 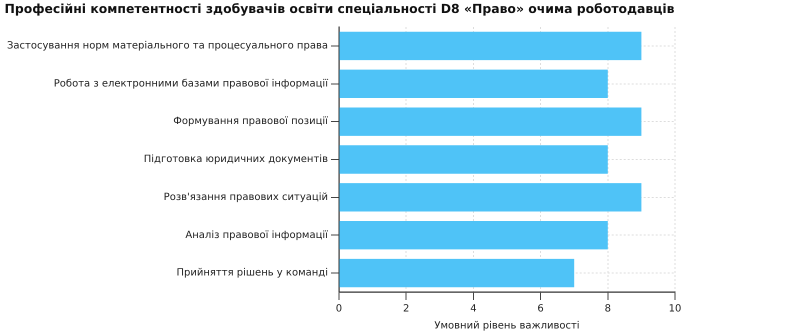 What do you see at coordinates (256, 235) in the screenshot?
I see `y-tick-label: Аналіз правової інформації` at bounding box center [256, 235].